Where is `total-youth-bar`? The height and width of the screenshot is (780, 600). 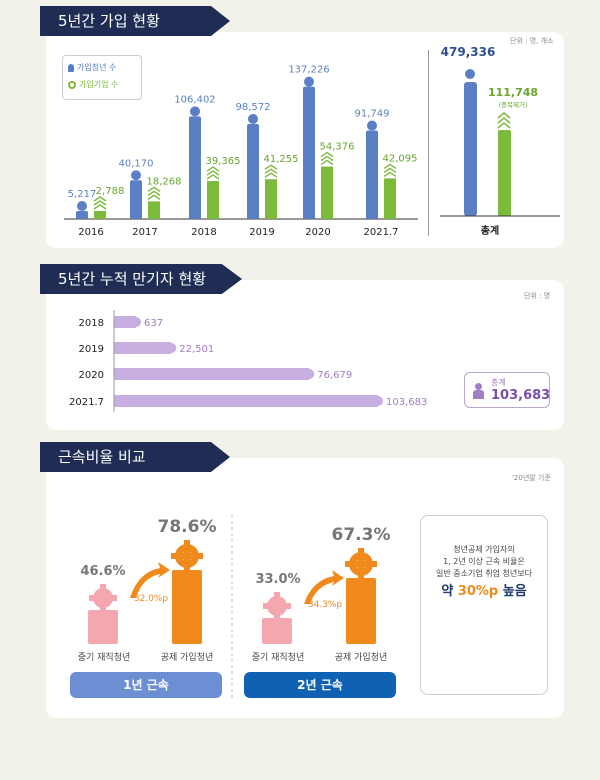 total-youth-bar is located at coordinates (470, 149).